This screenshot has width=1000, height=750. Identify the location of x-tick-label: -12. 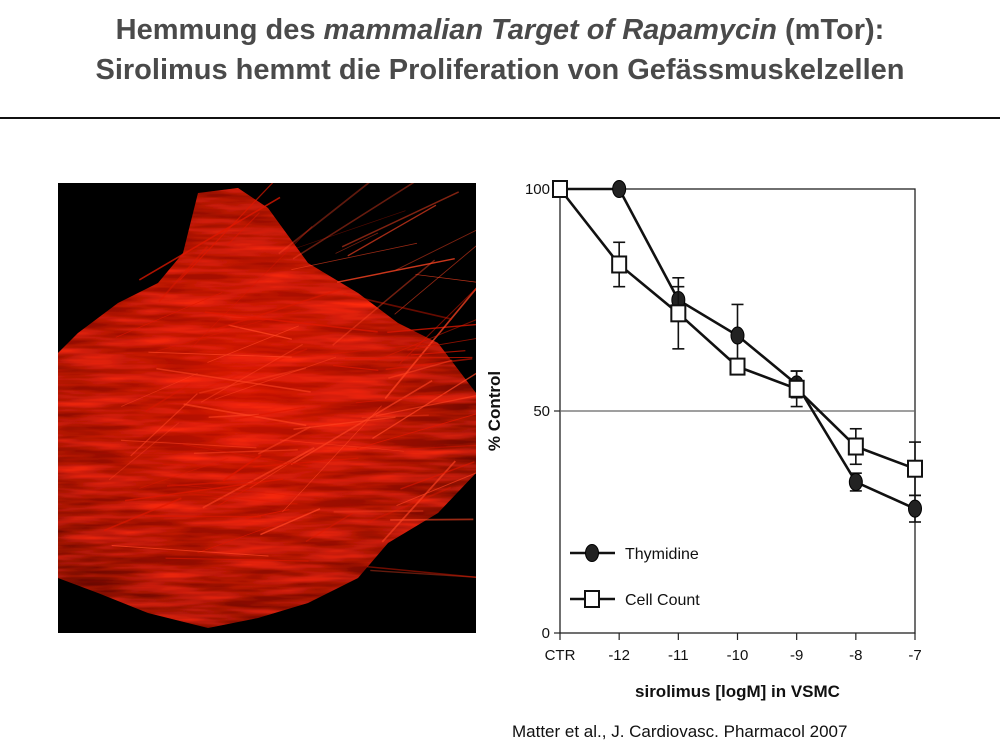
(619, 655).